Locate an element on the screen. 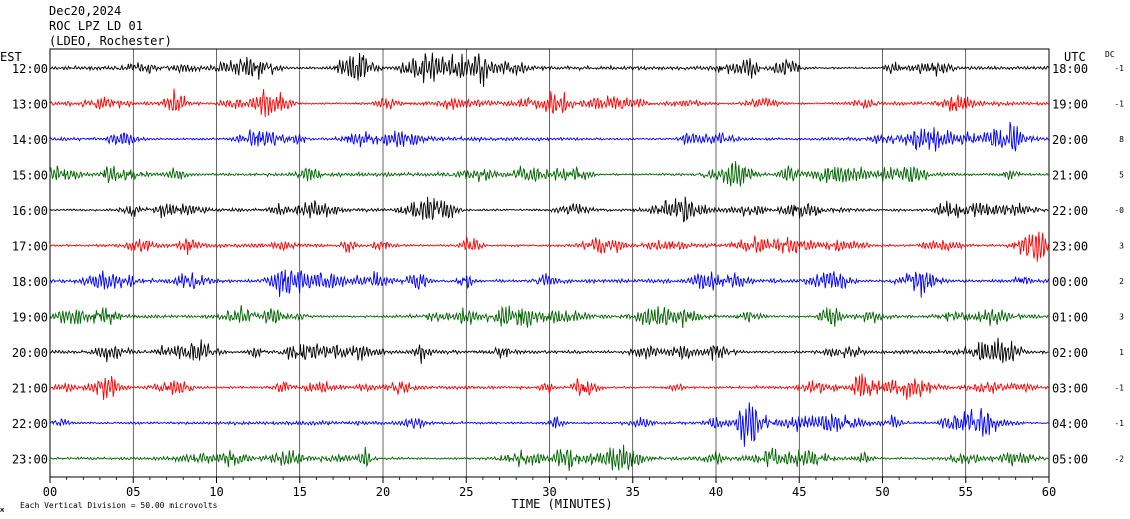 The width and height of the screenshot is (1130, 519). est-hour-label: 15:00 is located at coordinates (30, 176).